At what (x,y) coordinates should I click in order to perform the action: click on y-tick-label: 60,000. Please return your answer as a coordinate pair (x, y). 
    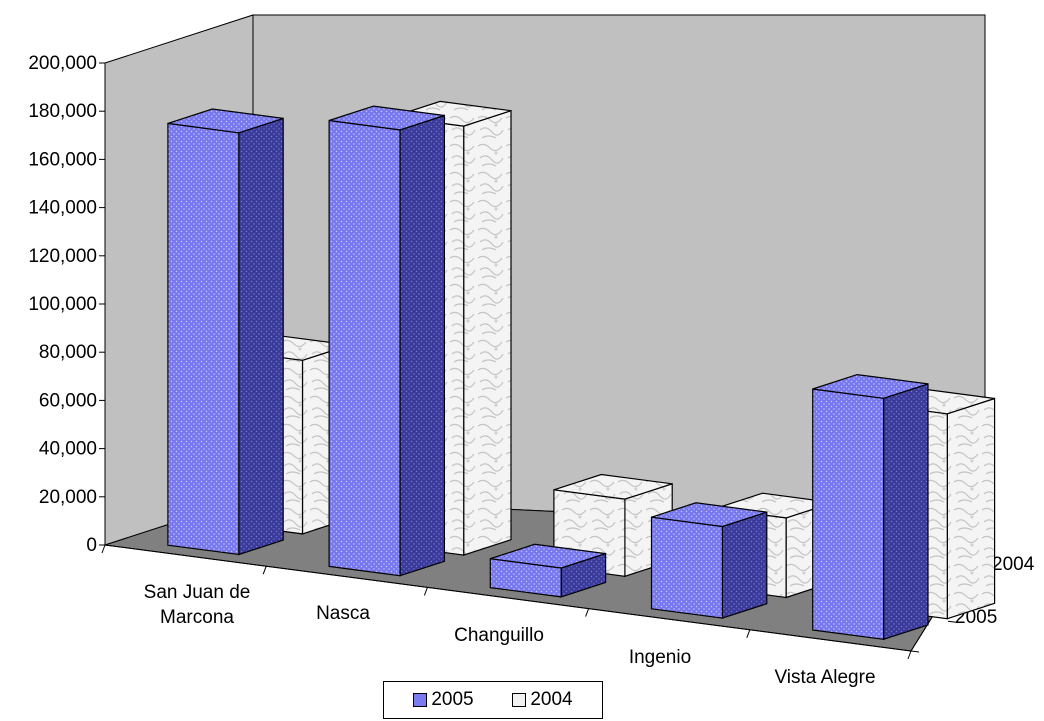
    Looking at the image, I should click on (68, 400).